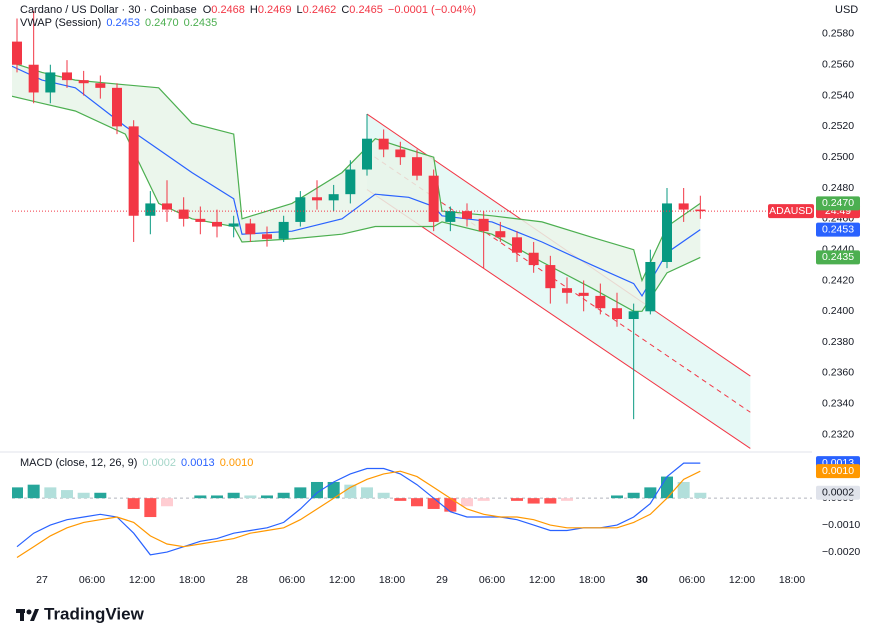 This screenshot has height=627, width=874. Describe the element at coordinates (841, 525) in the screenshot. I see `y-tick-label: −0.0010` at that location.